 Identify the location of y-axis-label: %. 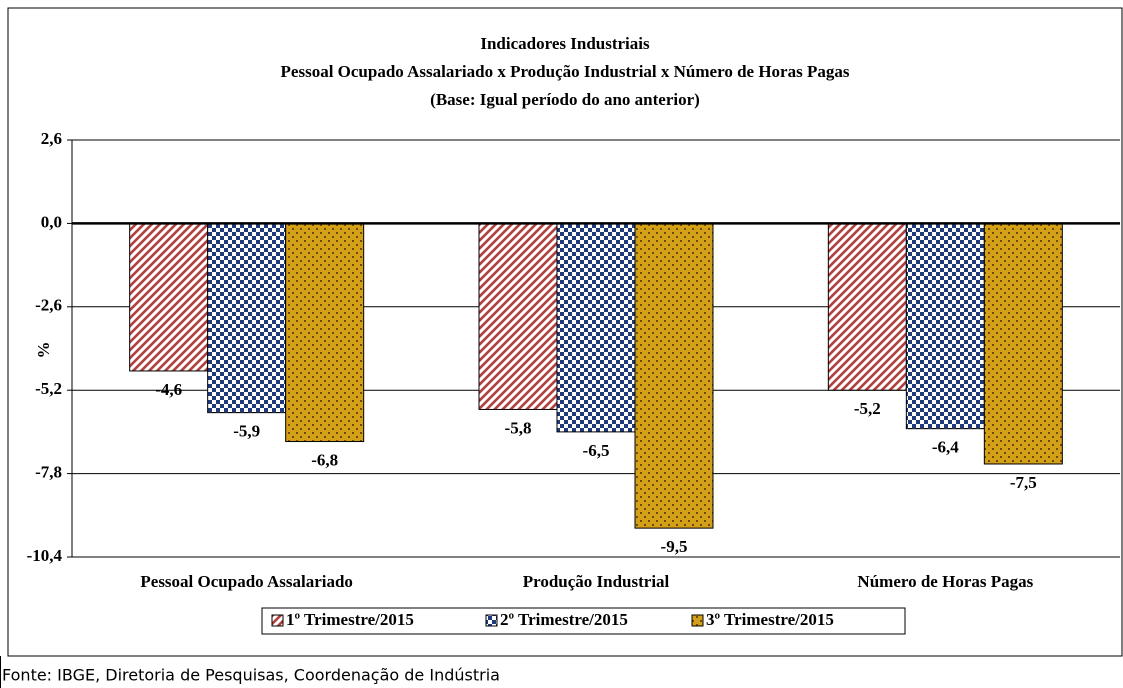
(43, 350).